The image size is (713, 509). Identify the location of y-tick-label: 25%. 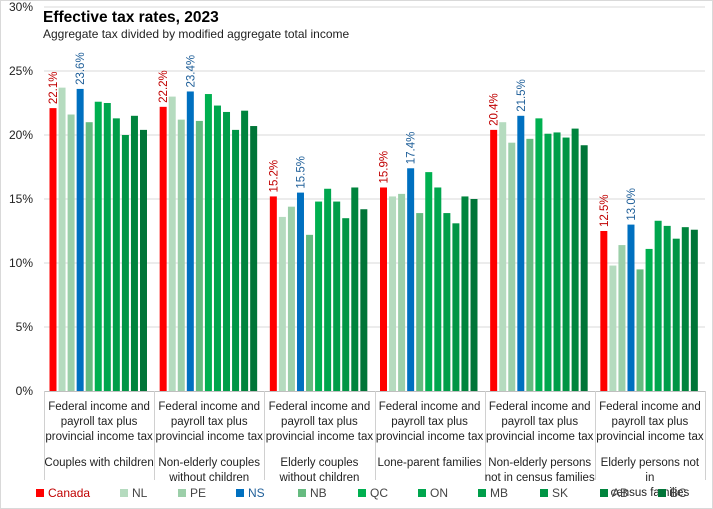
(21, 71).